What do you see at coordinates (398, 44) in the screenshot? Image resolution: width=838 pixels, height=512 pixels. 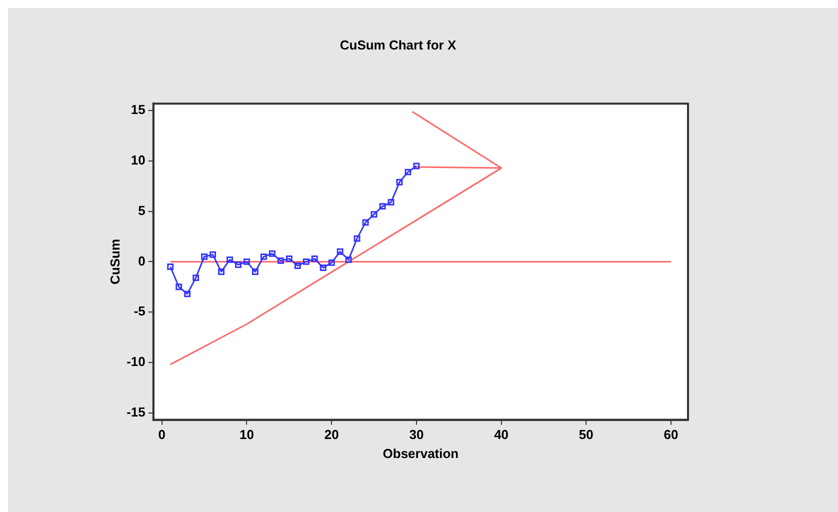 I see `chart-title: CuSum Chart for X` at bounding box center [398, 44].